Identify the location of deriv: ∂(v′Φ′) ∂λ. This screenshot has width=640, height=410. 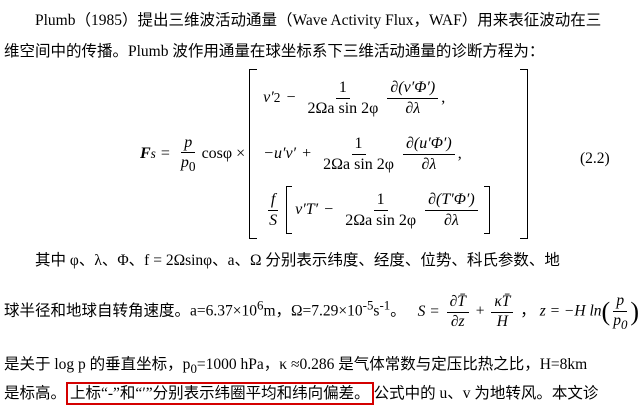
(413, 97).